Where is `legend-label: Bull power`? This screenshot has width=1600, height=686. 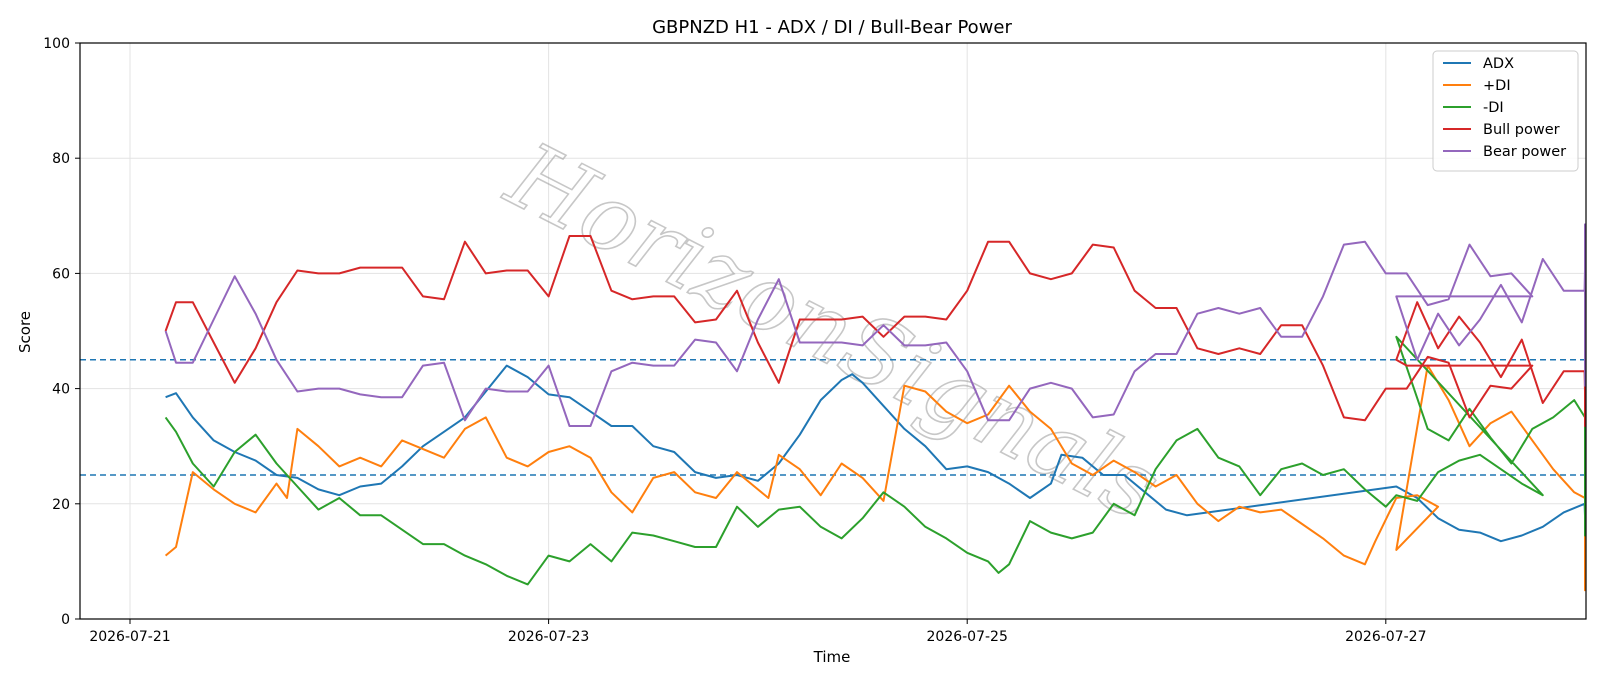 legend-label: Bull power is located at coordinates (1521, 130).